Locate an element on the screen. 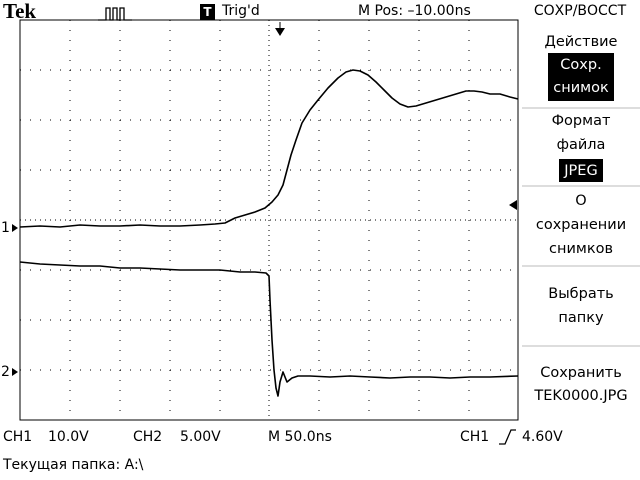 The height and width of the screenshot is (480, 640). acquire-icon is located at coordinates (115, 14).